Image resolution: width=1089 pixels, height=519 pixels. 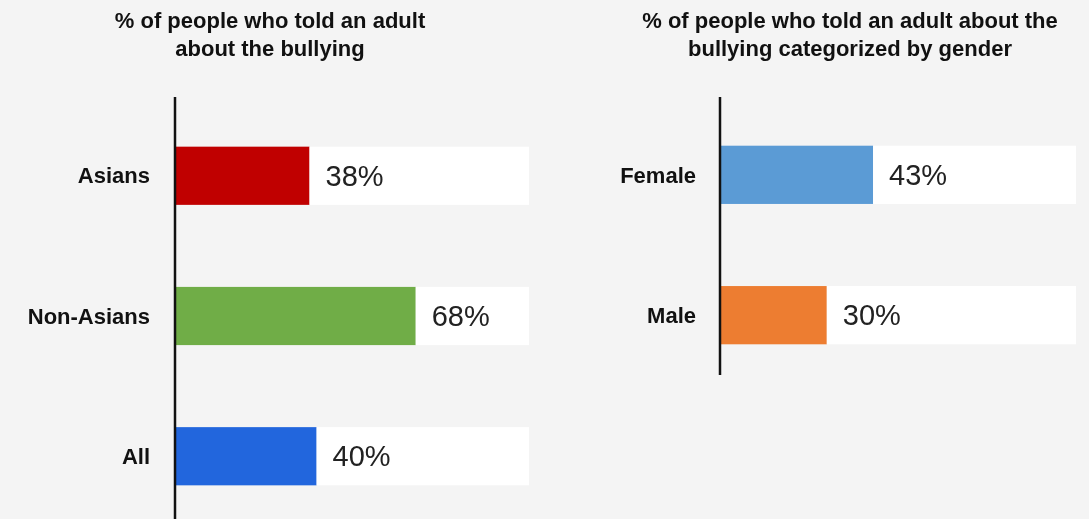 What do you see at coordinates (354, 175) in the screenshot?
I see `data-label: 38%` at bounding box center [354, 175].